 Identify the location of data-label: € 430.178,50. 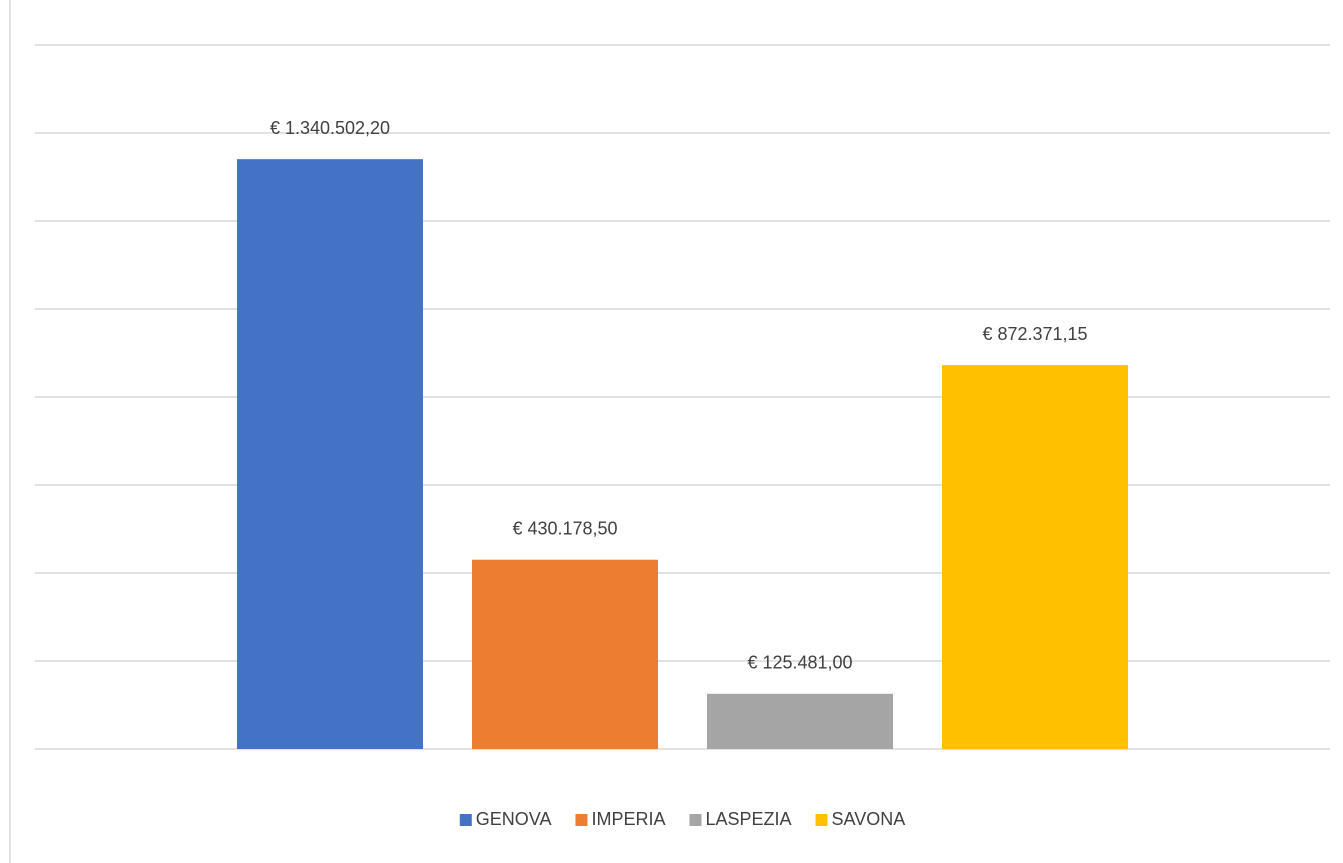
(564, 528).